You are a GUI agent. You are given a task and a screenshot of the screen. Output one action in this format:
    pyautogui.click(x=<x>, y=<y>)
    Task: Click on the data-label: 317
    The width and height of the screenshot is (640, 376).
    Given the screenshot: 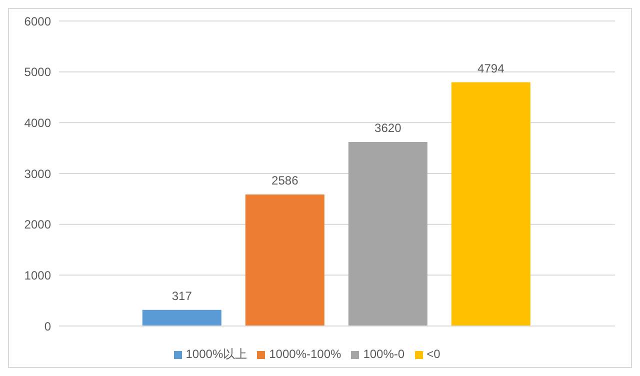 What is the action you would take?
    pyautogui.click(x=182, y=295)
    